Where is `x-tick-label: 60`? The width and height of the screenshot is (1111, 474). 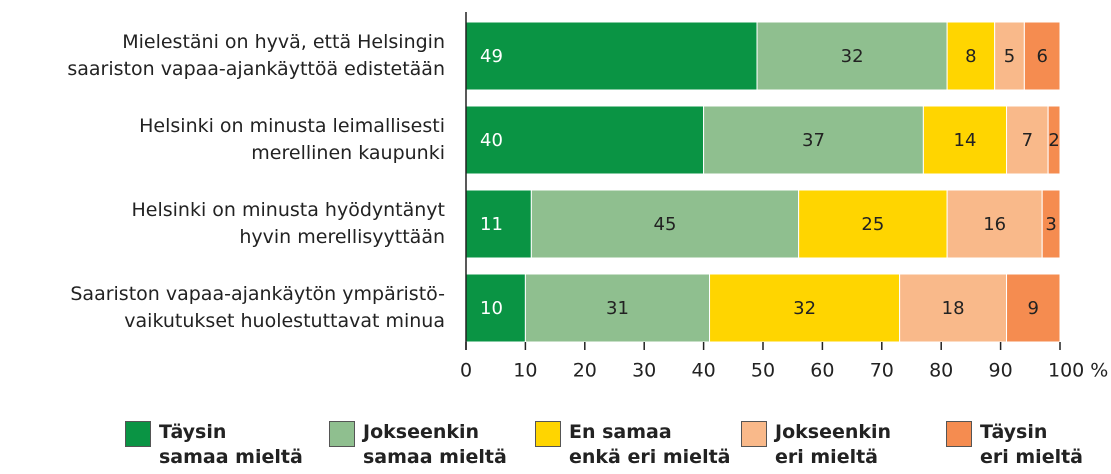 x-tick-label: 60 is located at coordinates (822, 371).